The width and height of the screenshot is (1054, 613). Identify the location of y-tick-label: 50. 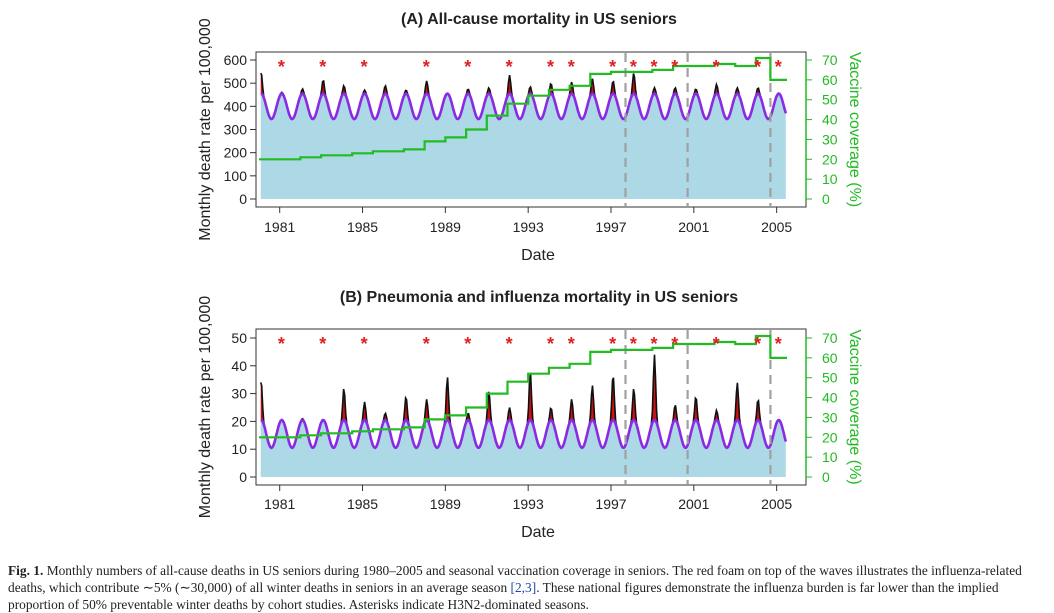
(239, 338).